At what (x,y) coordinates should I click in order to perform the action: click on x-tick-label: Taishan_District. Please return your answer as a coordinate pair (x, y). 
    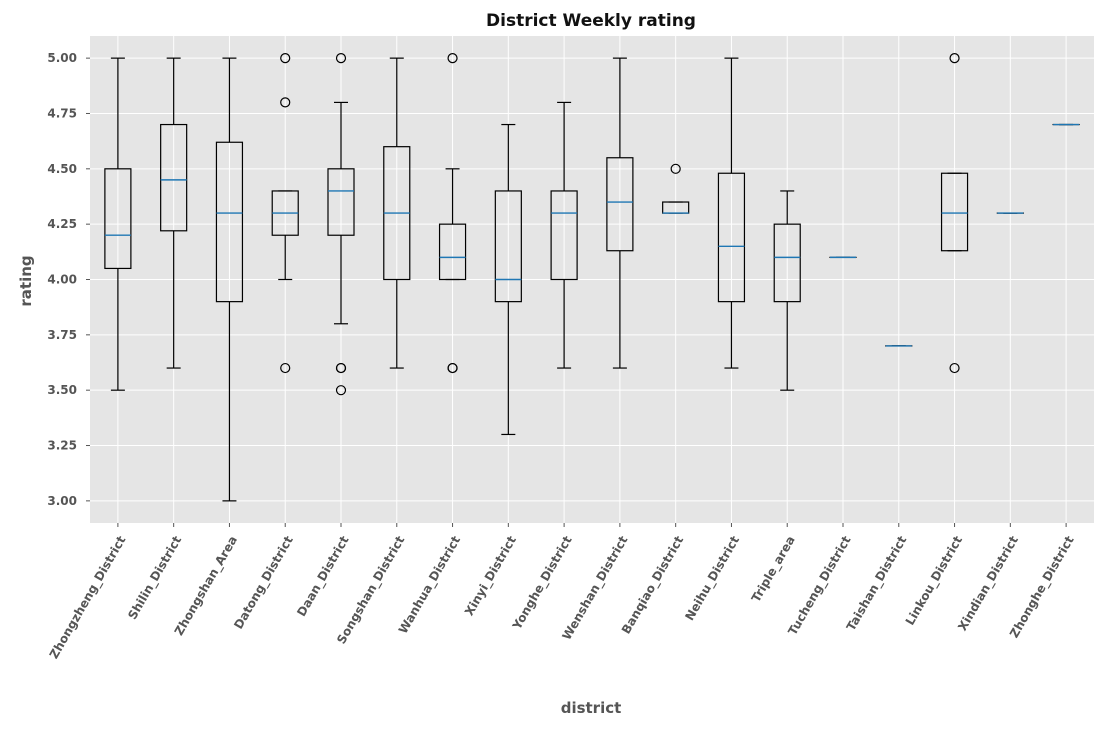
    Looking at the image, I should click on (877, 583).